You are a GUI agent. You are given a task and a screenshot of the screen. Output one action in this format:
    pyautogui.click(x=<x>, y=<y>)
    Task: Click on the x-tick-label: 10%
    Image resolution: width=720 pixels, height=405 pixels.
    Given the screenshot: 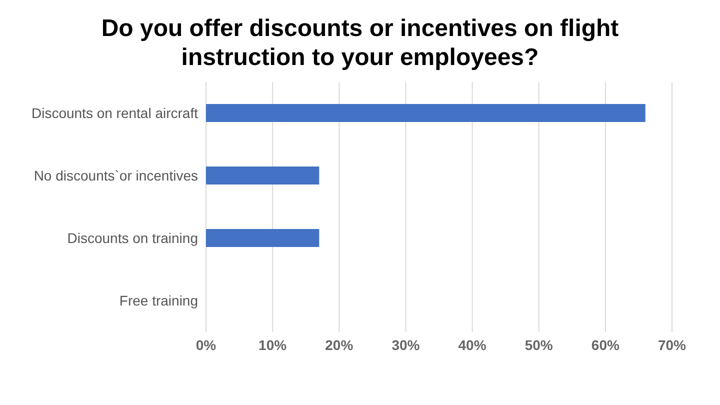 What is the action you would take?
    pyautogui.click(x=273, y=344)
    